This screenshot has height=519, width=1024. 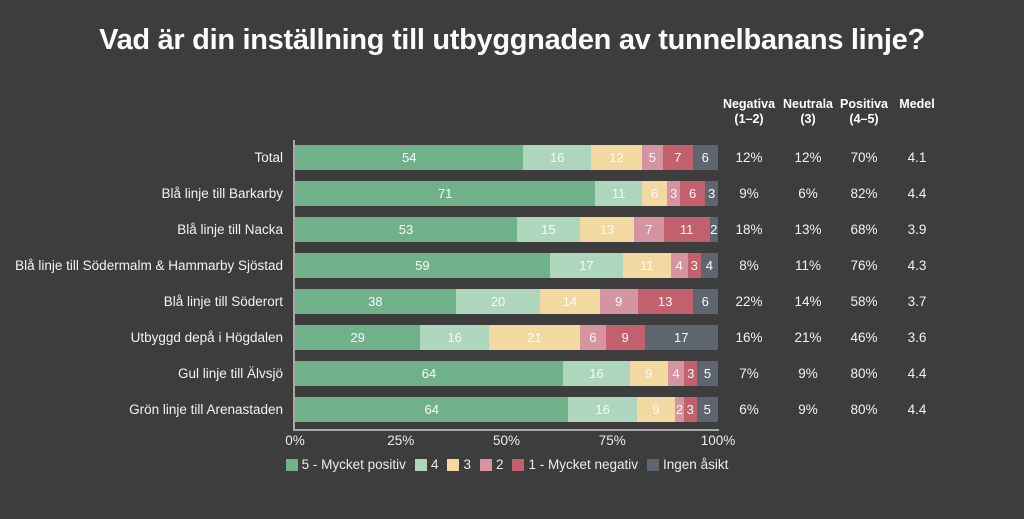 I want to click on chart-row: Total 54 16 12 5 7 6 12% 12% 70% 4.1, so click(x=512, y=157).